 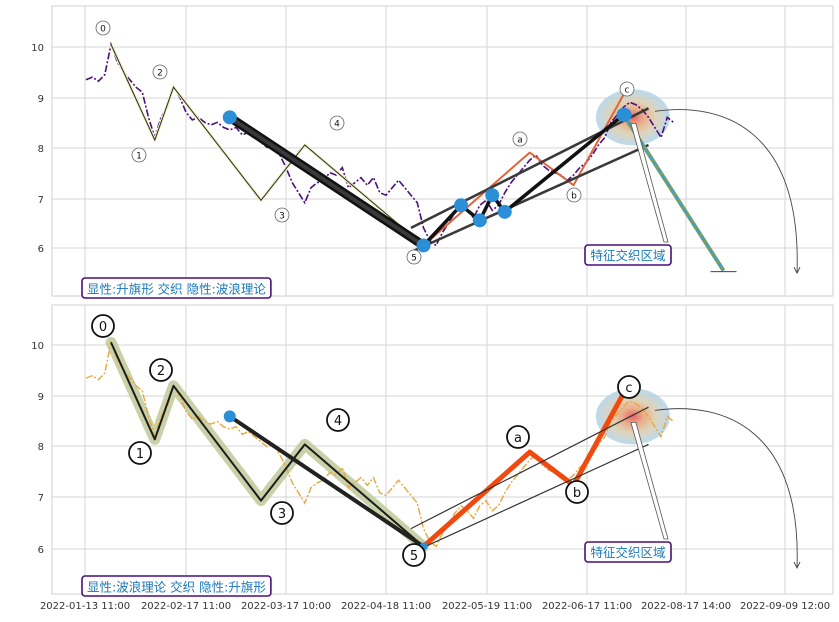 I want to click on wave-0-5-outline, so click(x=267, y=145).